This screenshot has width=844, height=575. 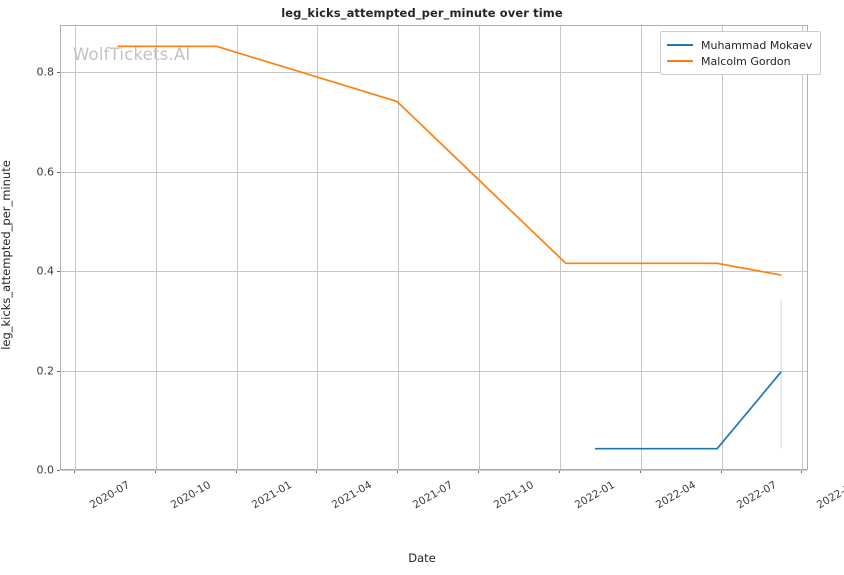 I want to click on legend-label: Muhammad Mokaev, so click(x=757, y=45).